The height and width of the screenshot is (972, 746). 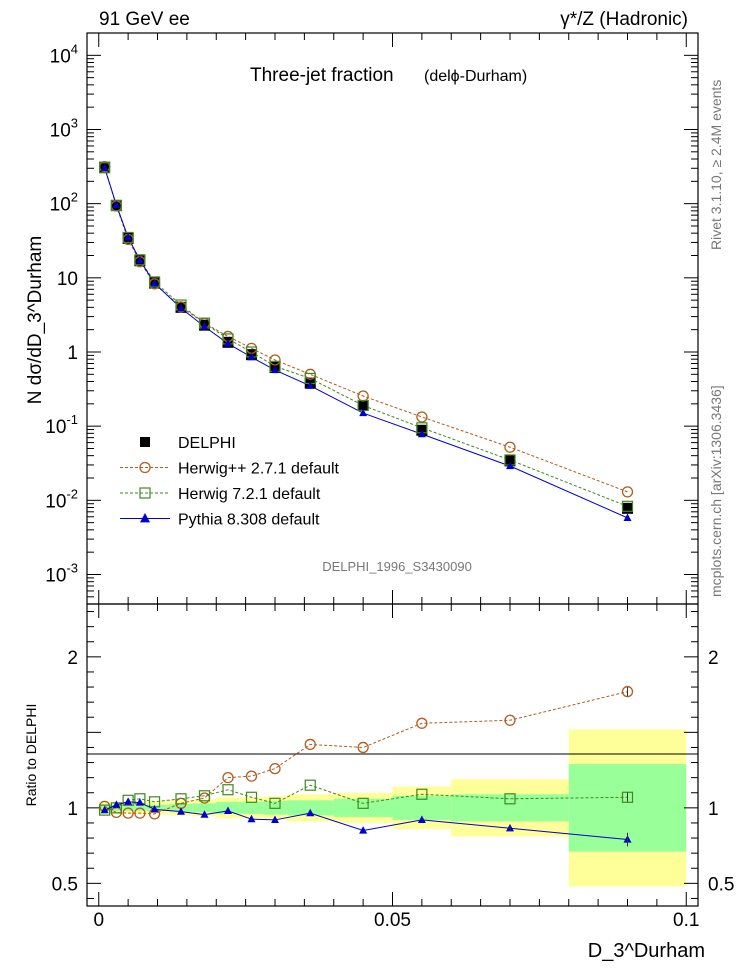 I want to click on ratio-y-tick-label-right: 0.5, so click(x=721, y=884).